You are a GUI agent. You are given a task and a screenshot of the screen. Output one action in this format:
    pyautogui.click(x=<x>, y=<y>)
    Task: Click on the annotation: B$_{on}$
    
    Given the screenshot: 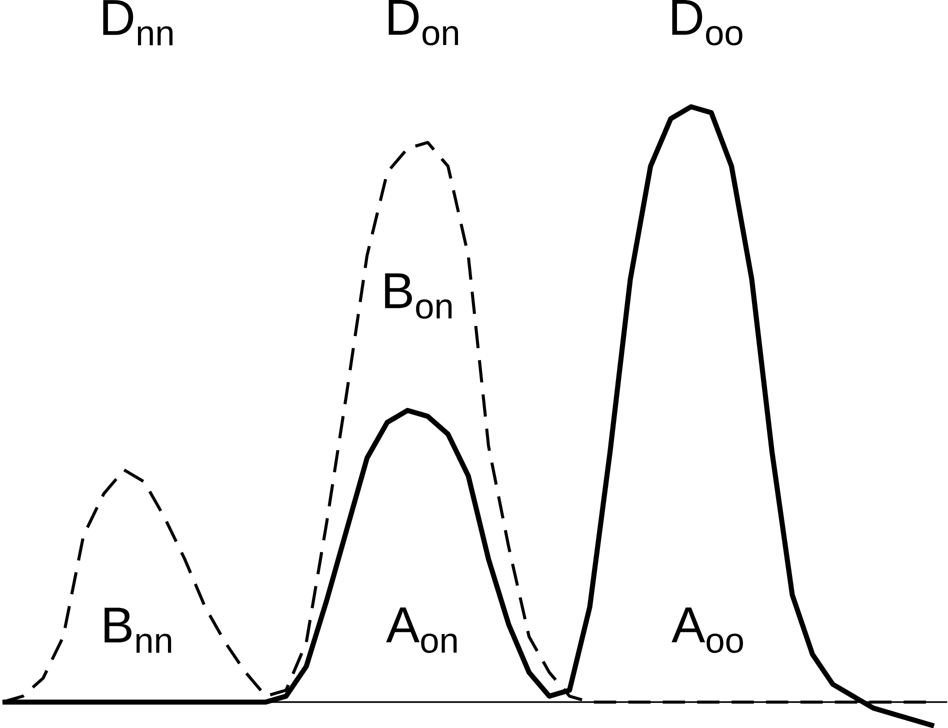 What is the action you would take?
    pyautogui.click(x=418, y=296)
    